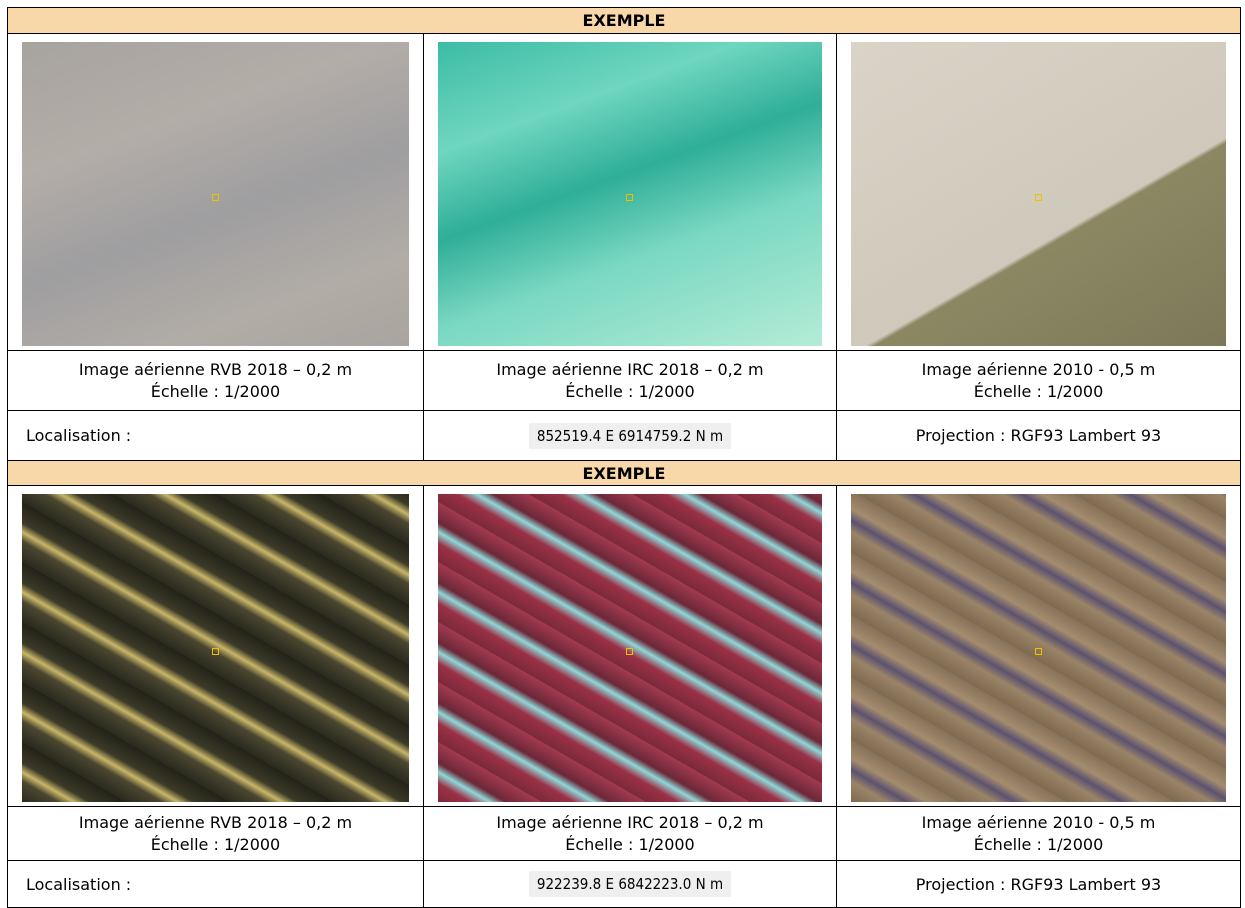 The height and width of the screenshot is (908, 1245). I want to click on coordinates-cell: 852519.4 E 6914759.2 N m, so click(630, 435).